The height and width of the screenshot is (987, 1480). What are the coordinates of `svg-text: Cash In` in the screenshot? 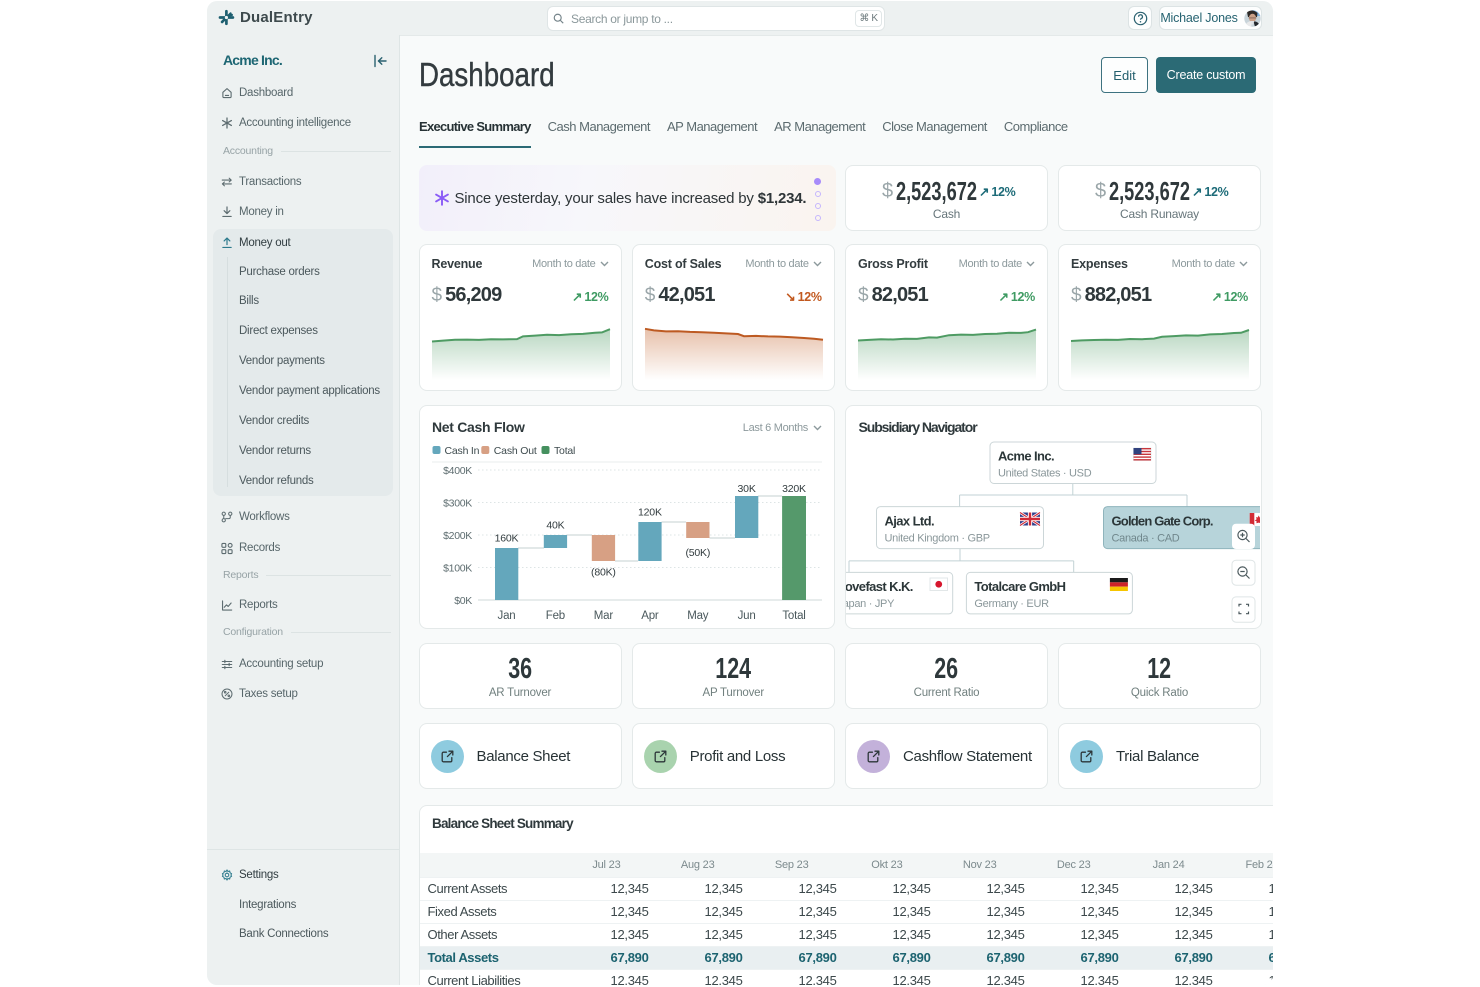 It's located at (461, 451).